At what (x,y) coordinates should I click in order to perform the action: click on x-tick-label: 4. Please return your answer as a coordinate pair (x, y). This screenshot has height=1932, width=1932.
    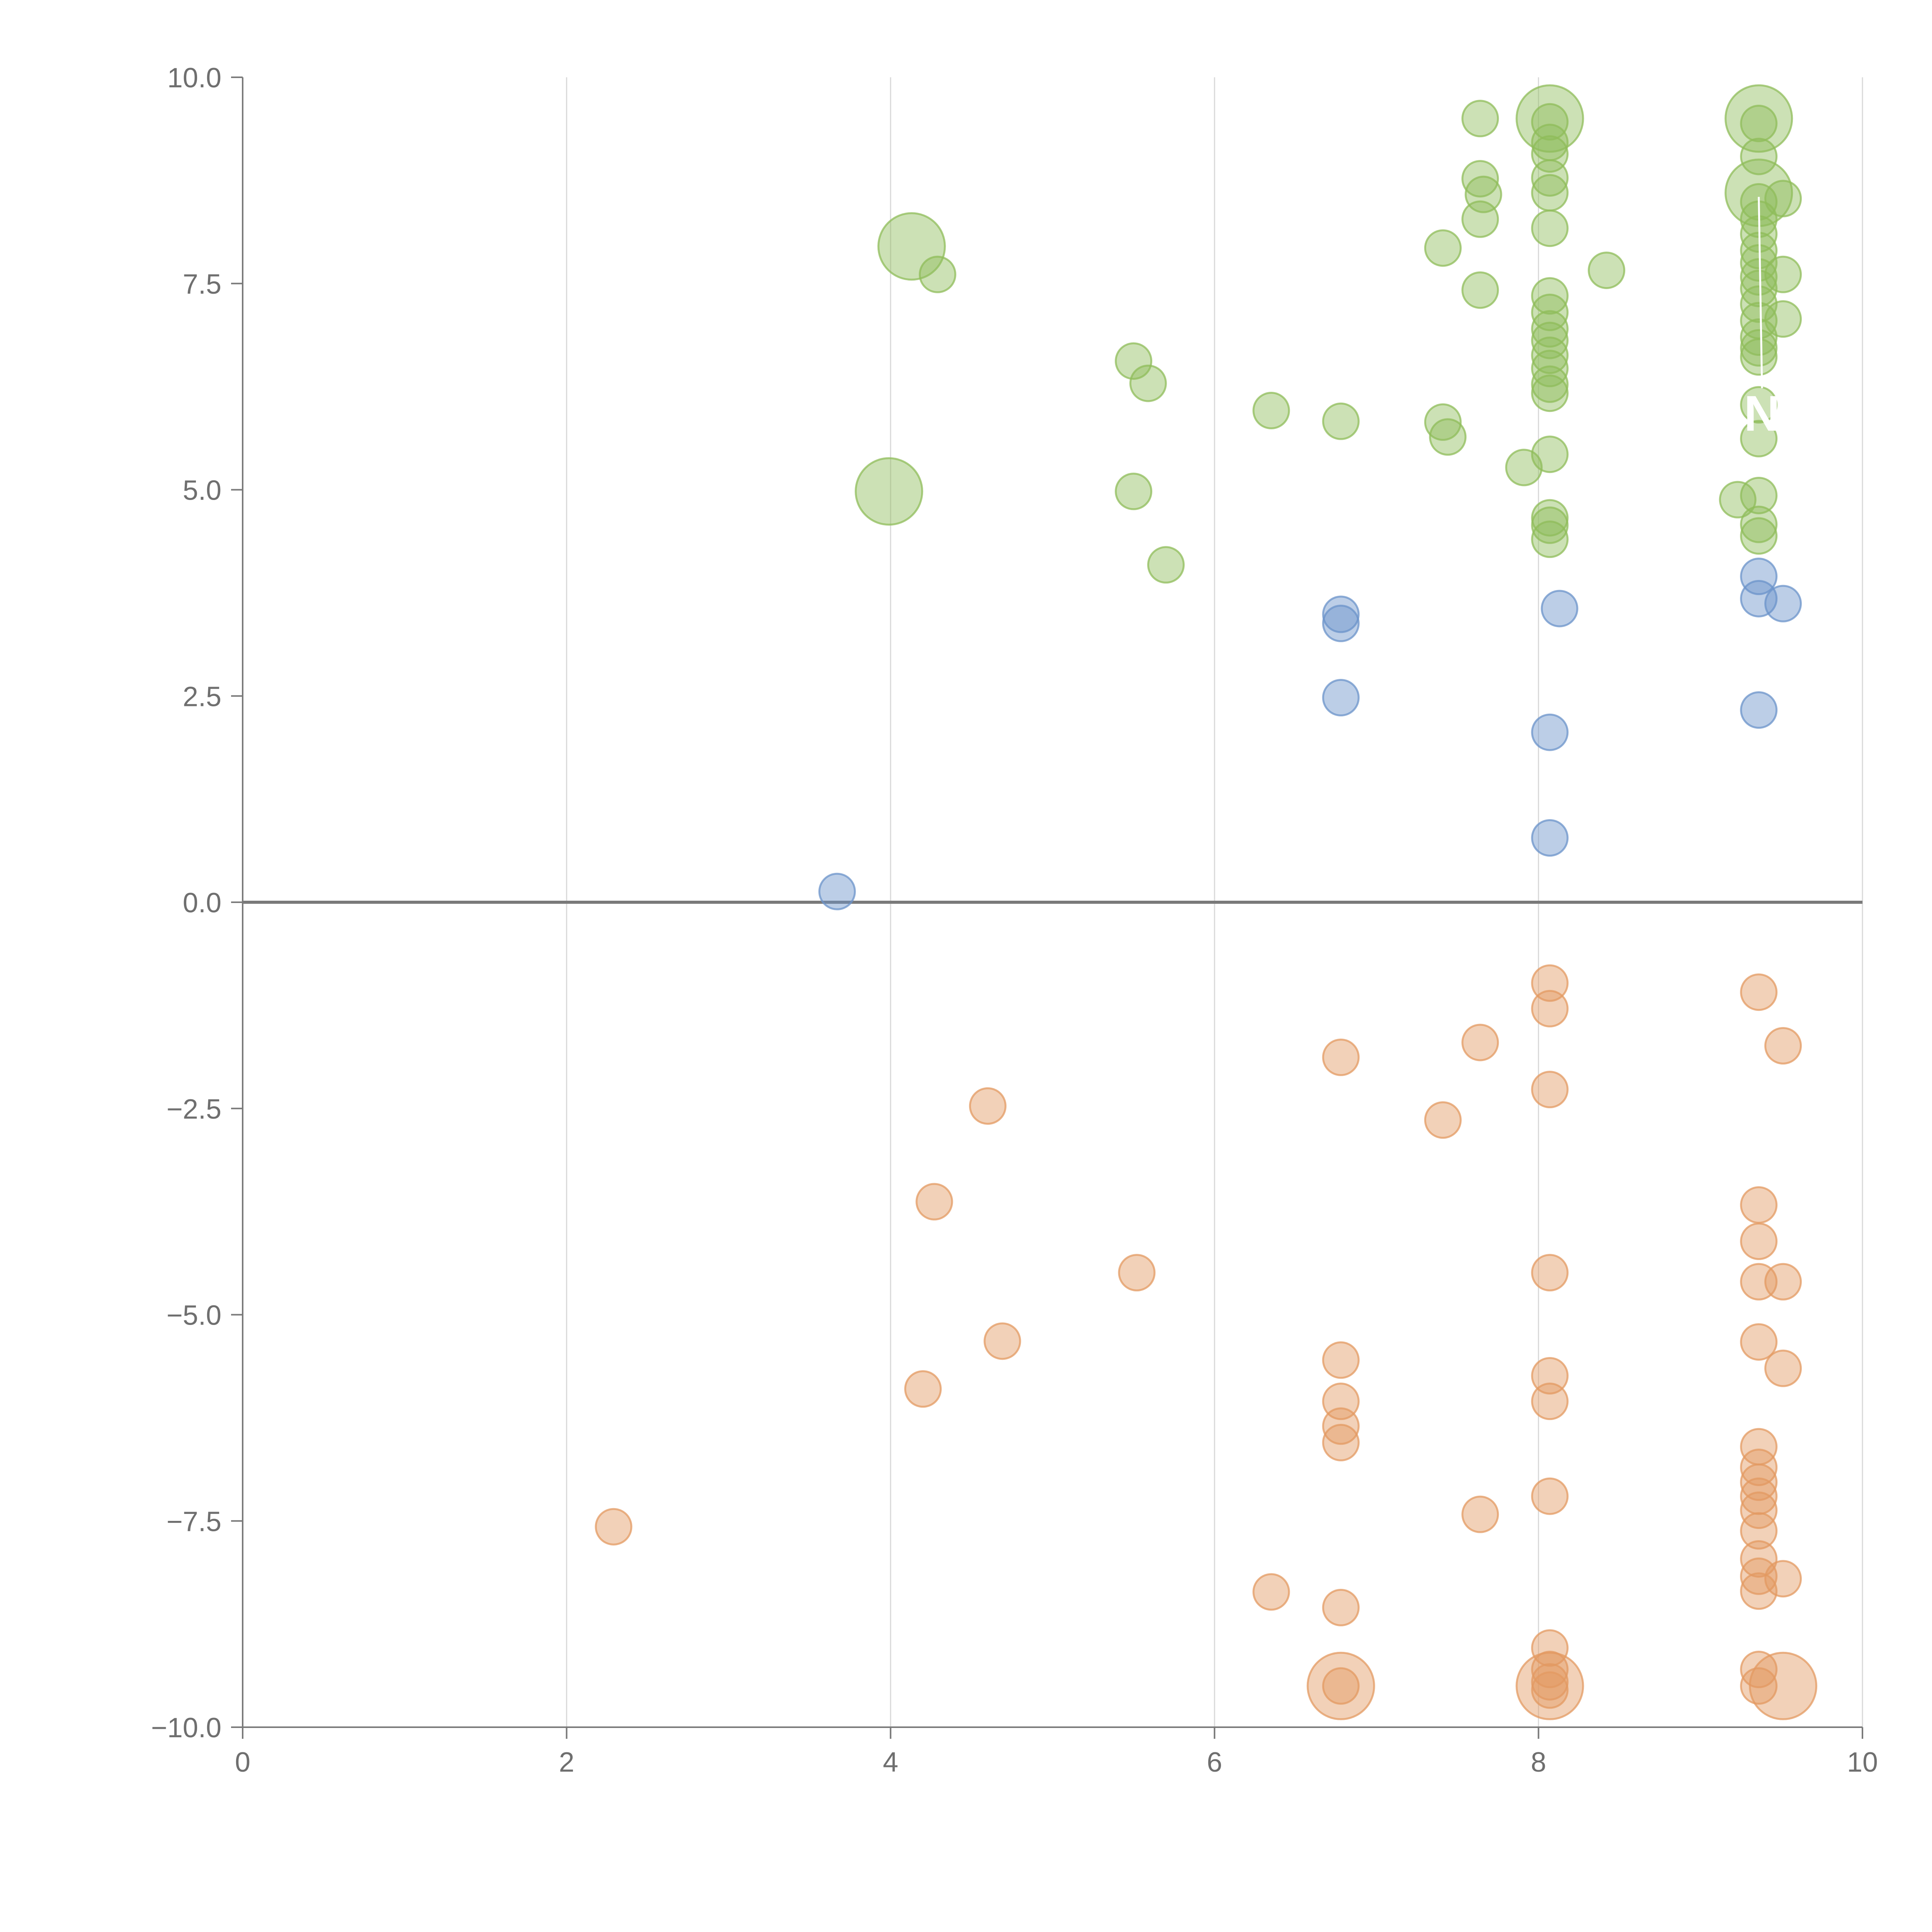
    Looking at the image, I should click on (891, 1763).